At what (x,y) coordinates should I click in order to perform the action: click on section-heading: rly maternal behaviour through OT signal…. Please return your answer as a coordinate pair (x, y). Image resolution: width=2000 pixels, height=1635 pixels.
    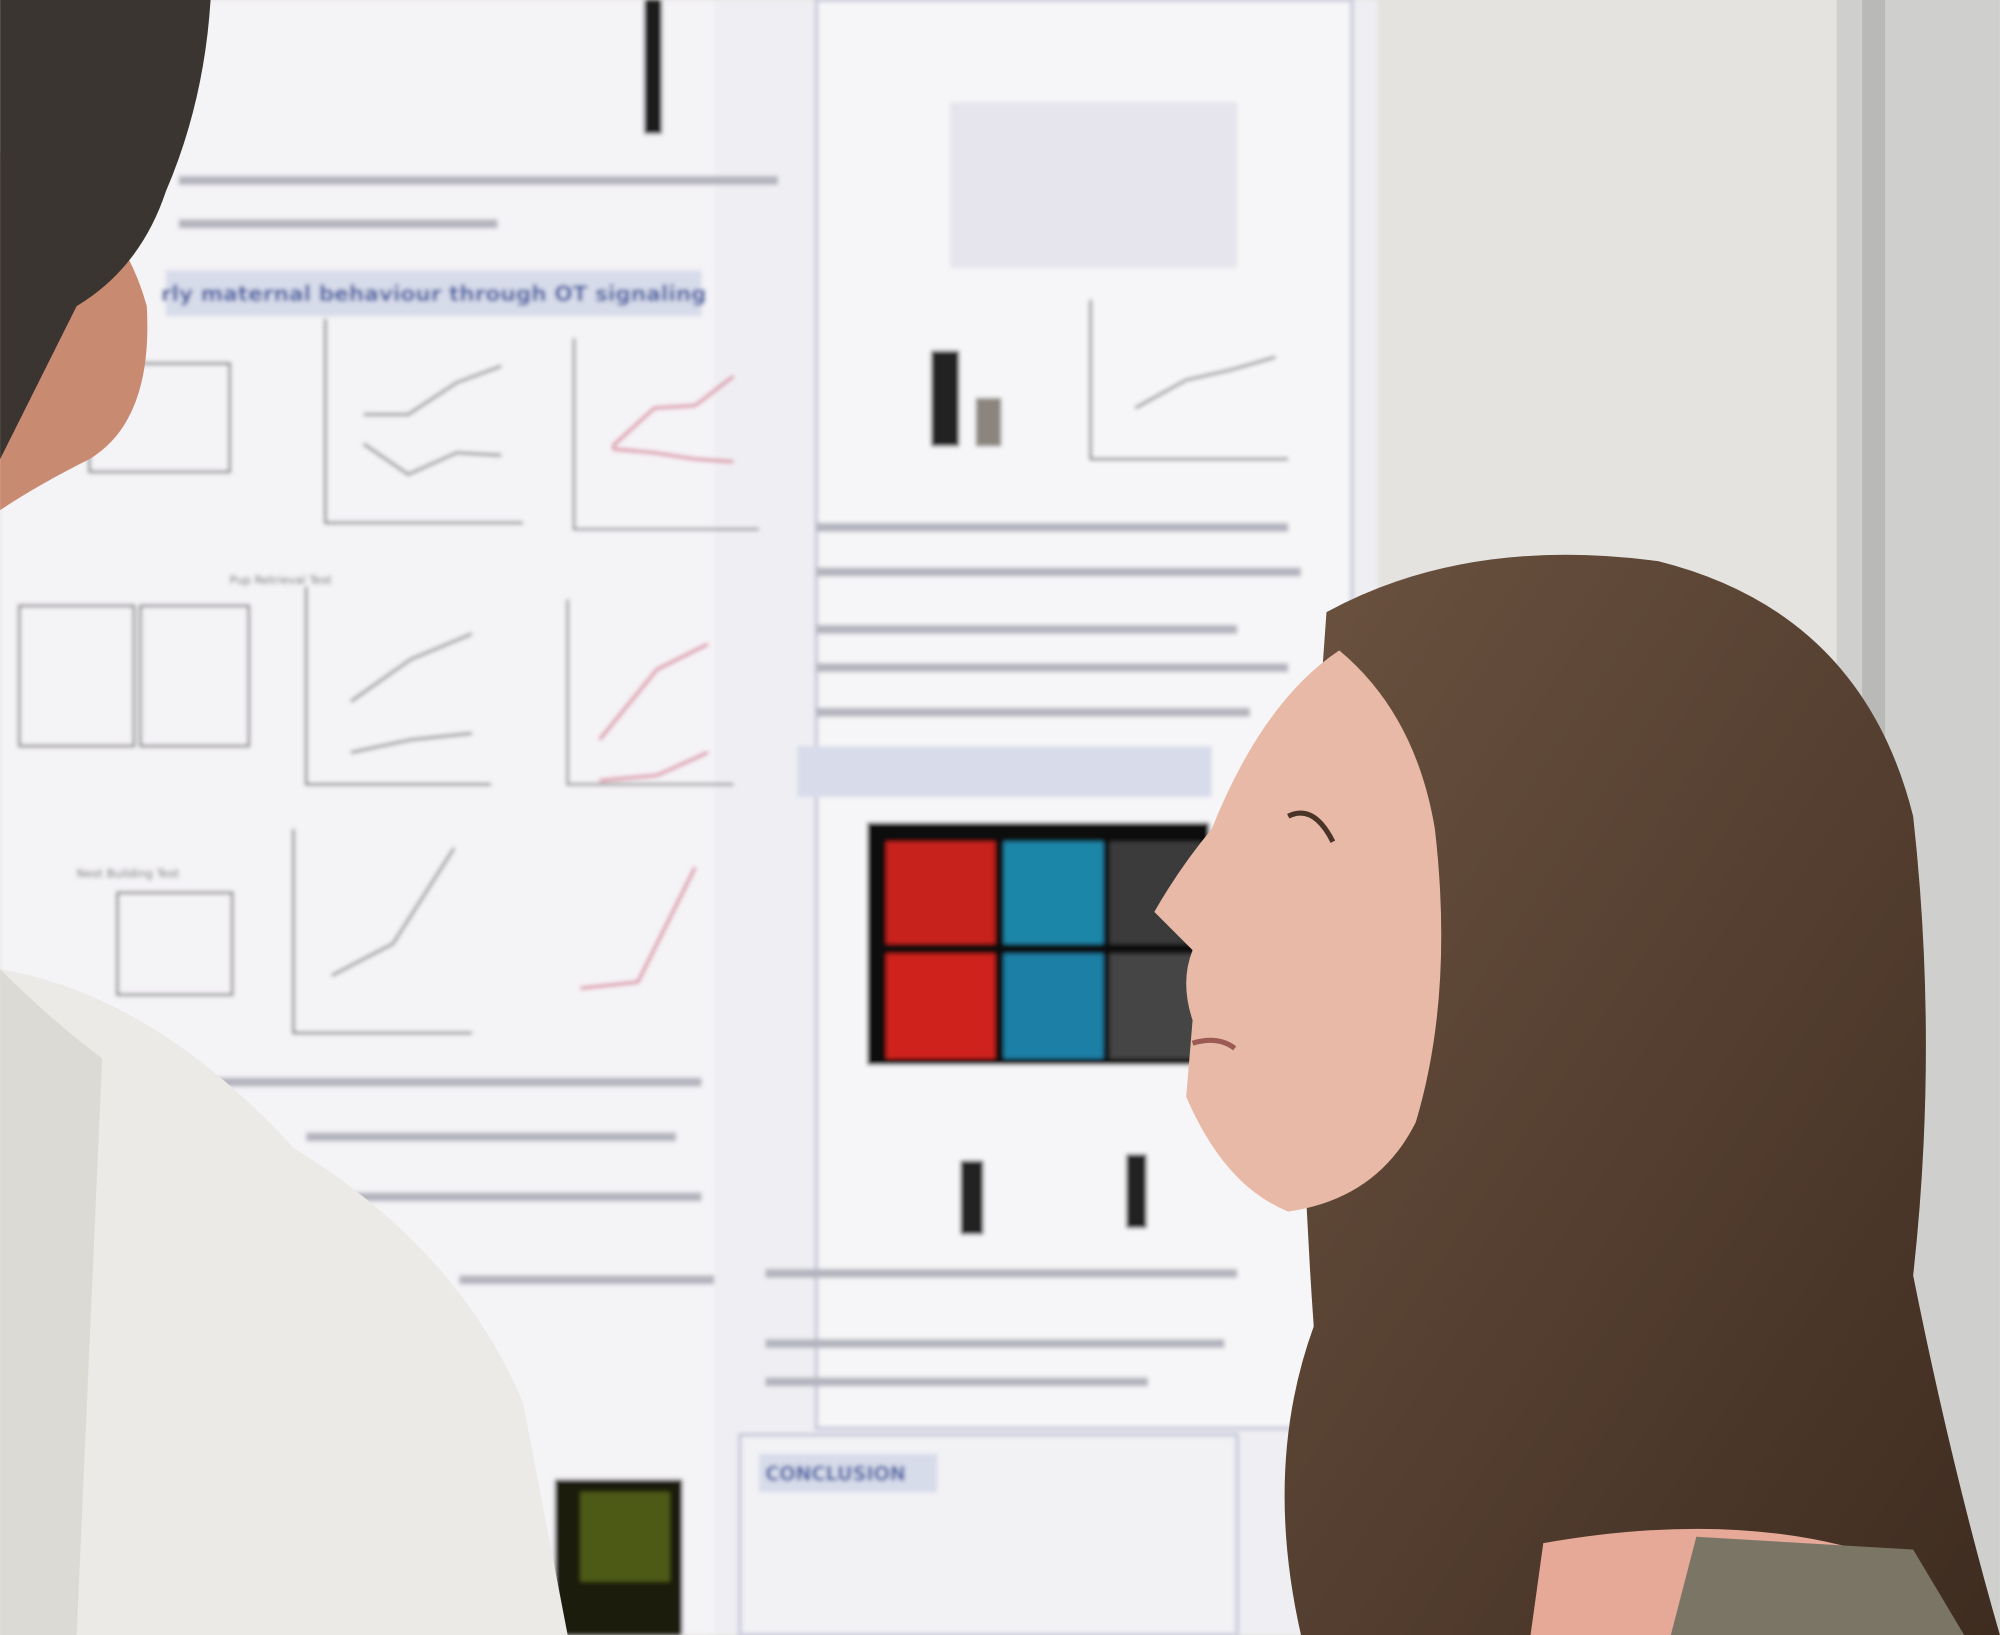
    Looking at the image, I should click on (434, 294).